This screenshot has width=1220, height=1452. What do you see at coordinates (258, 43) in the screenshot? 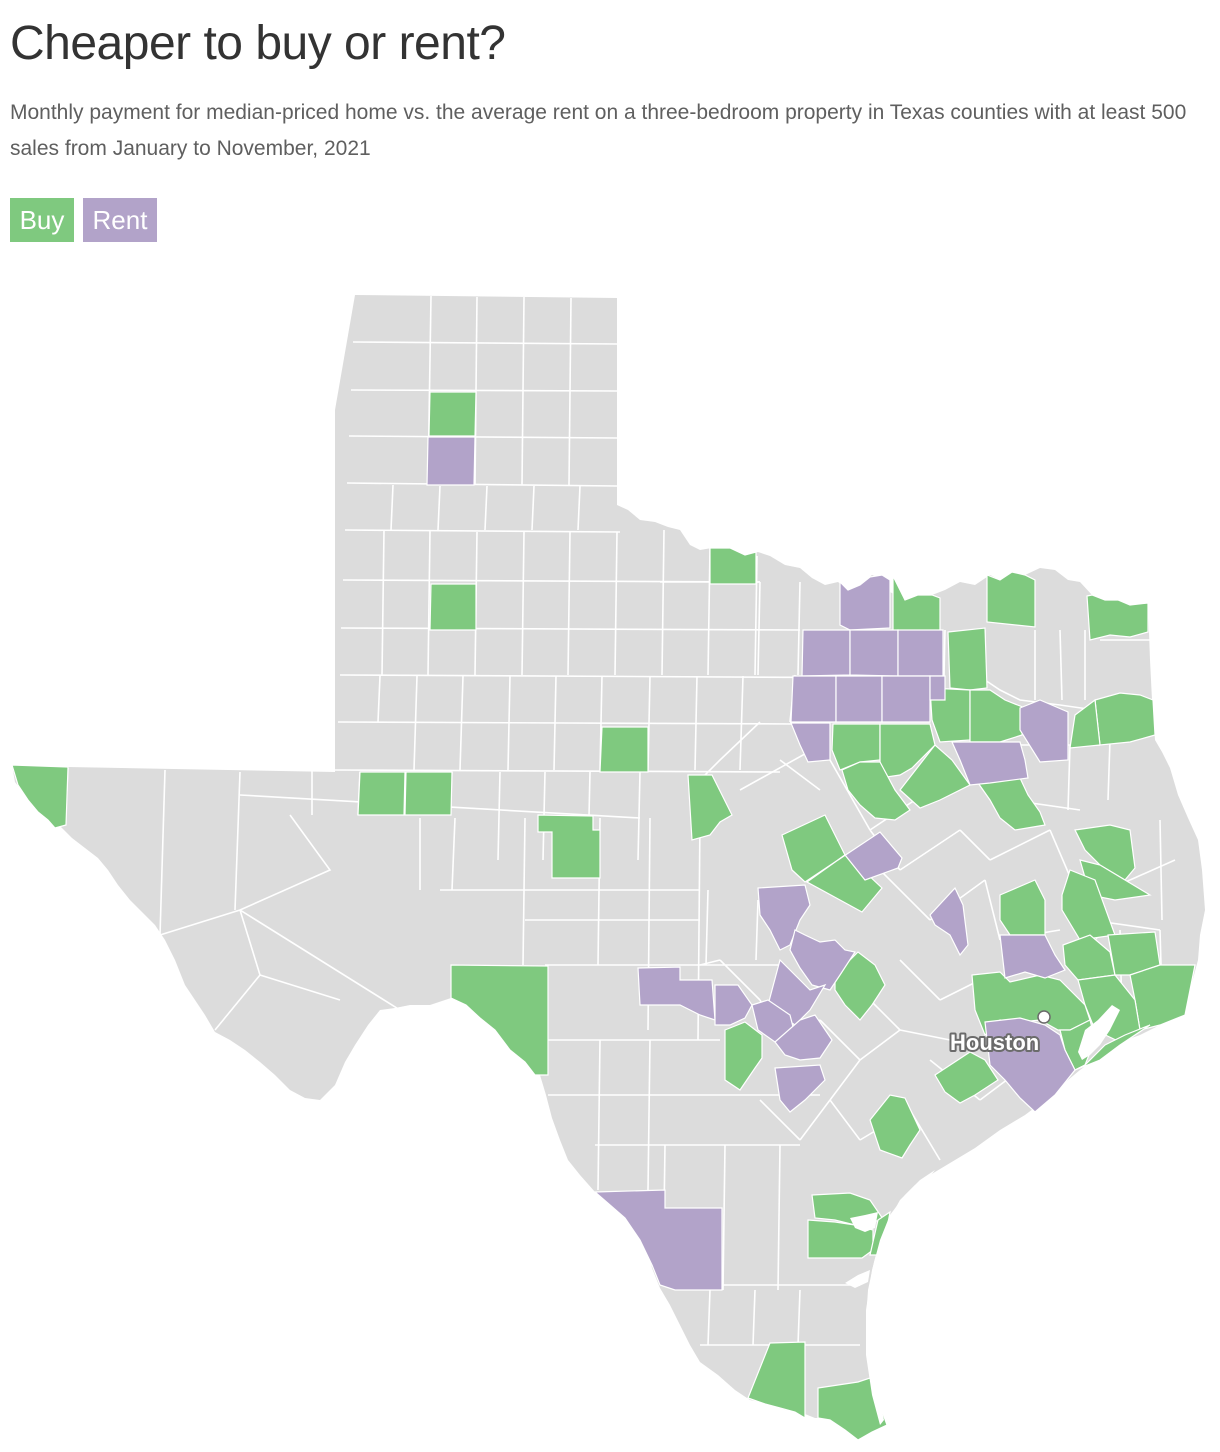
I see `chart-title: Cheaper to buy or rent?` at bounding box center [258, 43].